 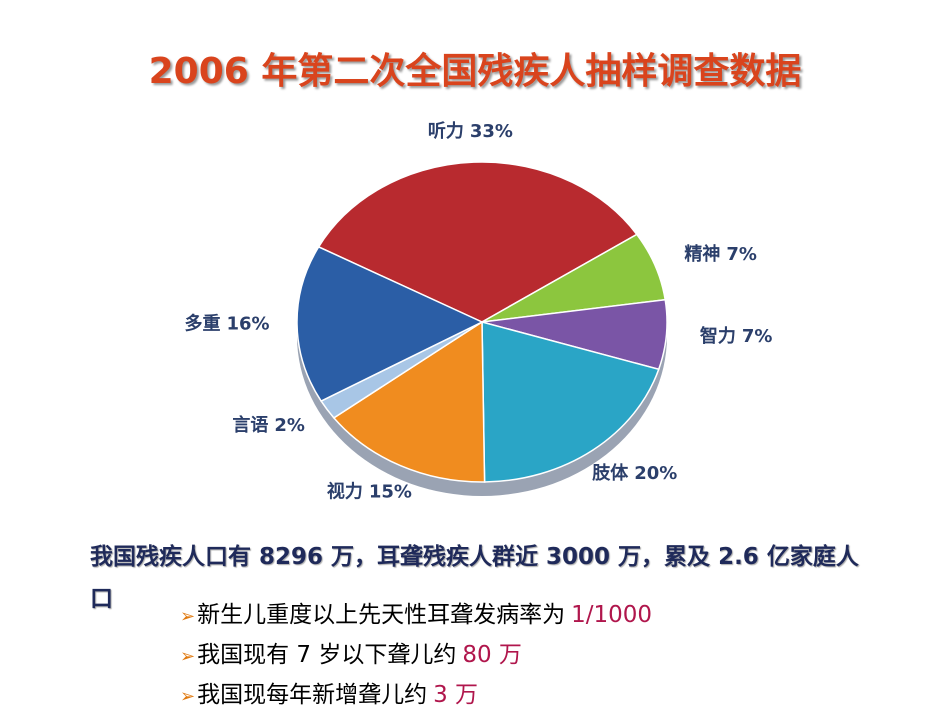 What do you see at coordinates (202, 324) in the screenshot?
I see `slice-category: 多重` at bounding box center [202, 324].